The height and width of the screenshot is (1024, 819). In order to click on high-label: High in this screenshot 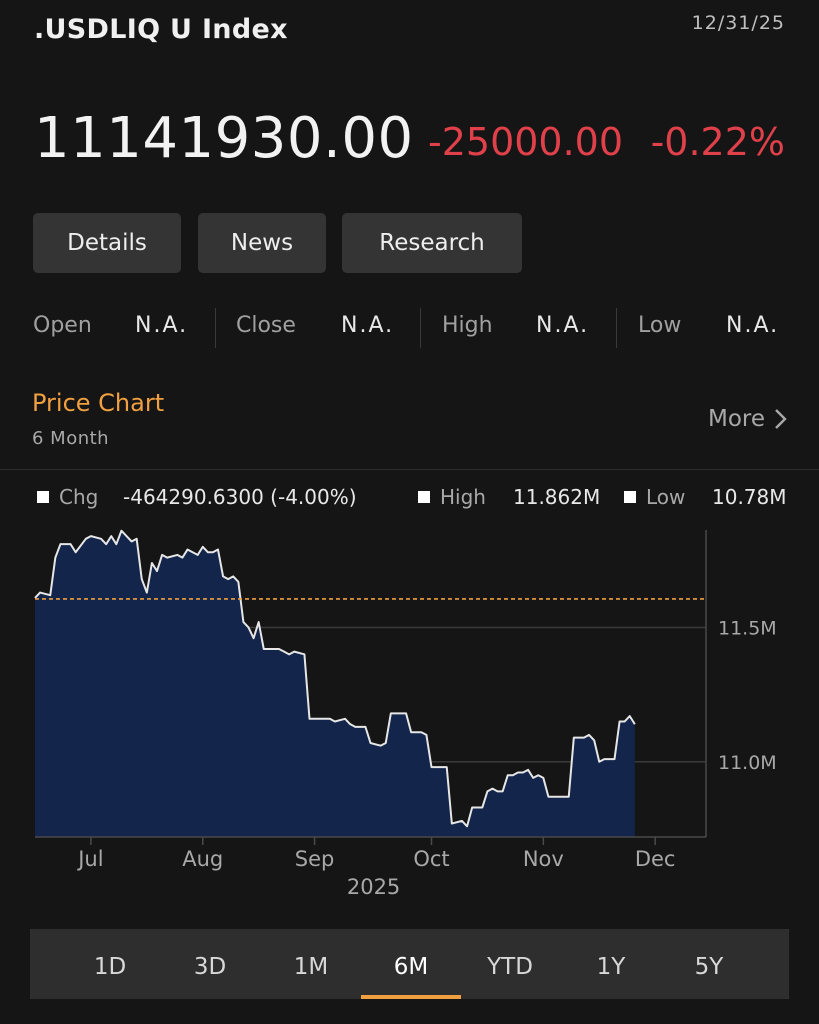, I will do `click(467, 325)`.